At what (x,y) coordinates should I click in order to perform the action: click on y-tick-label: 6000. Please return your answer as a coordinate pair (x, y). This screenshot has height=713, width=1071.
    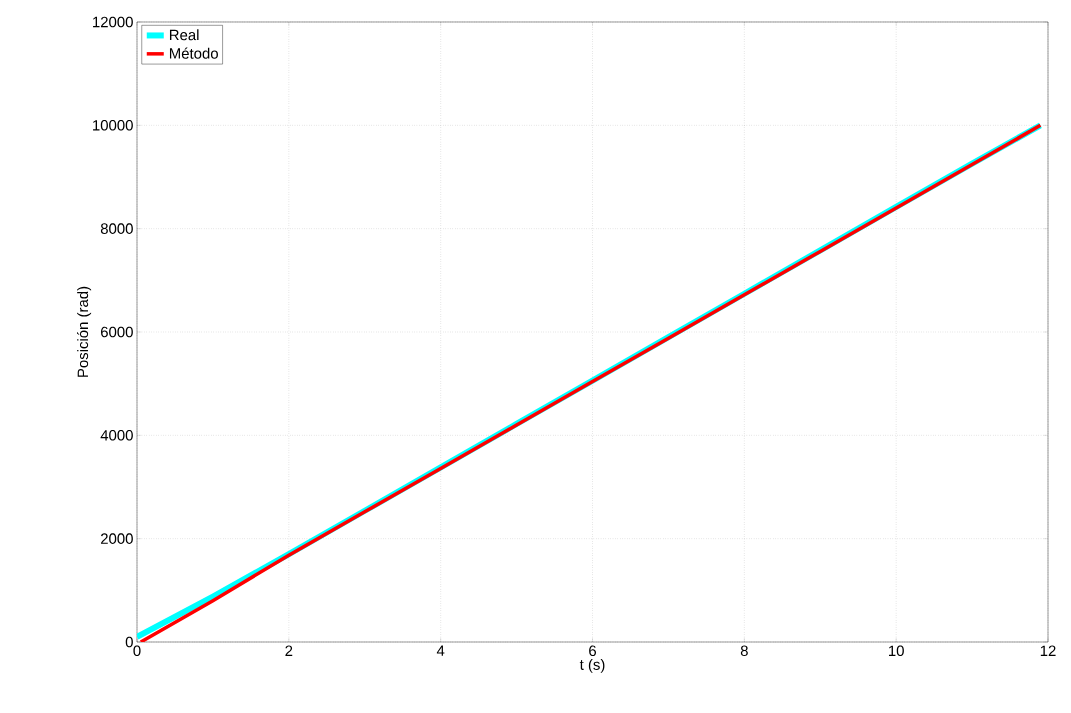
    Looking at the image, I should click on (117, 332).